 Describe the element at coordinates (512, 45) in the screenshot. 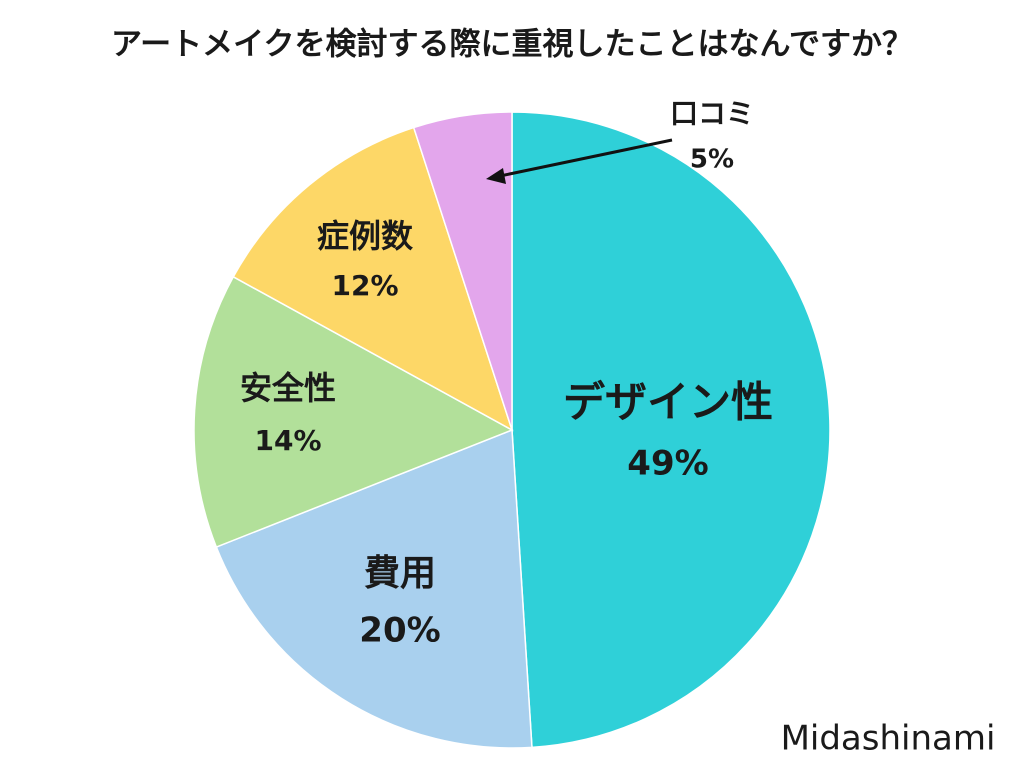

I see `chart-title: アートメイクを検討する際に重視したことはなんですか？` at that location.